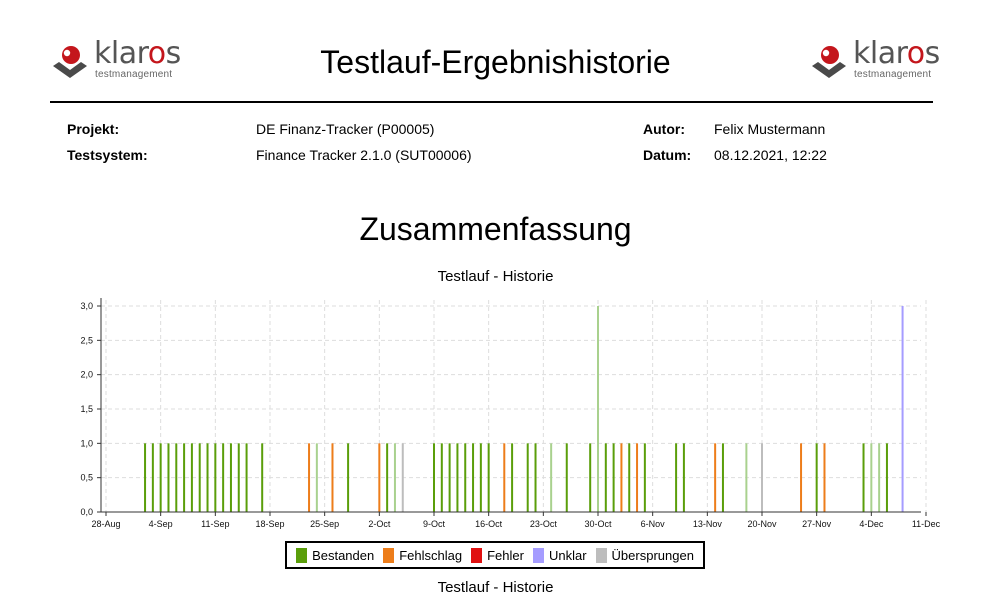 The image size is (991, 597). I want to click on klaros-logo-right: klaros testmanagement, so click(879, 59).